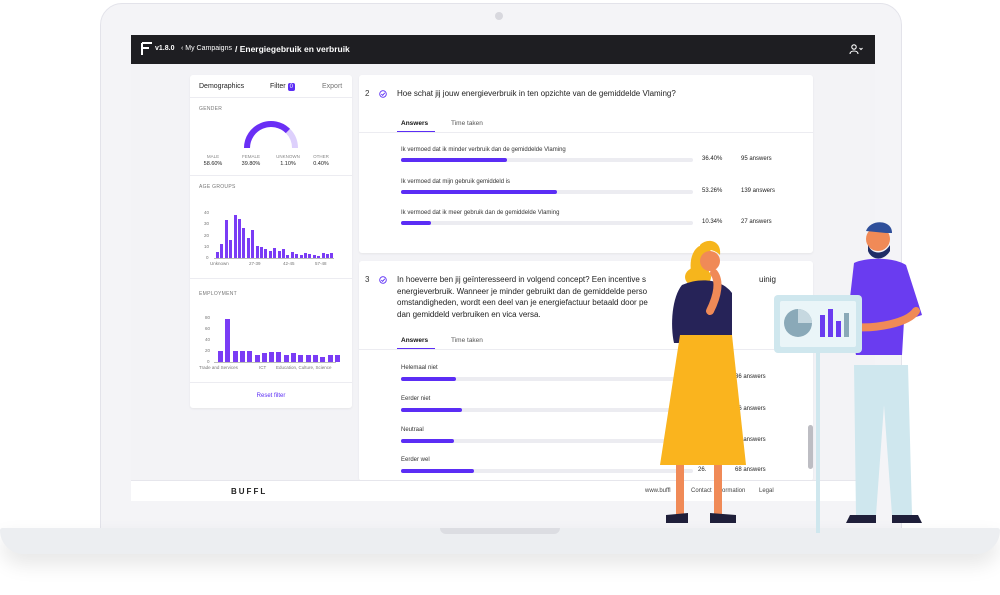  I want to click on buffl-logo-icon, so click(147, 49).